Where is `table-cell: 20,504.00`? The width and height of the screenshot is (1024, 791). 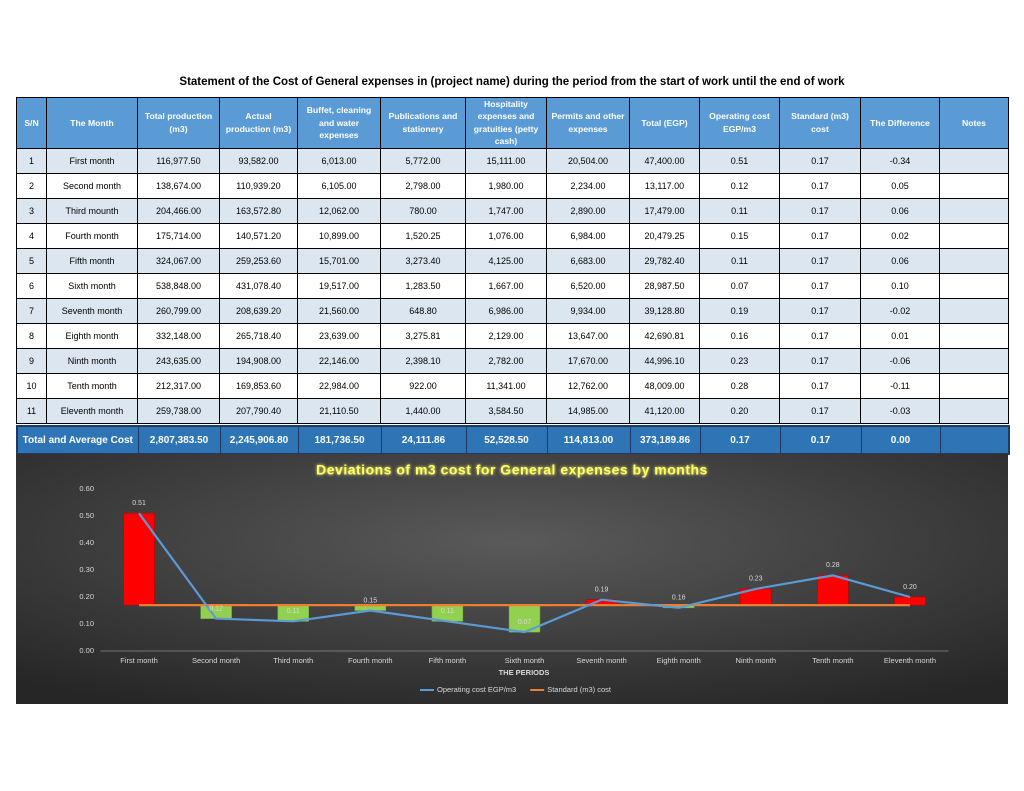 table-cell: 20,504.00 is located at coordinates (588, 160).